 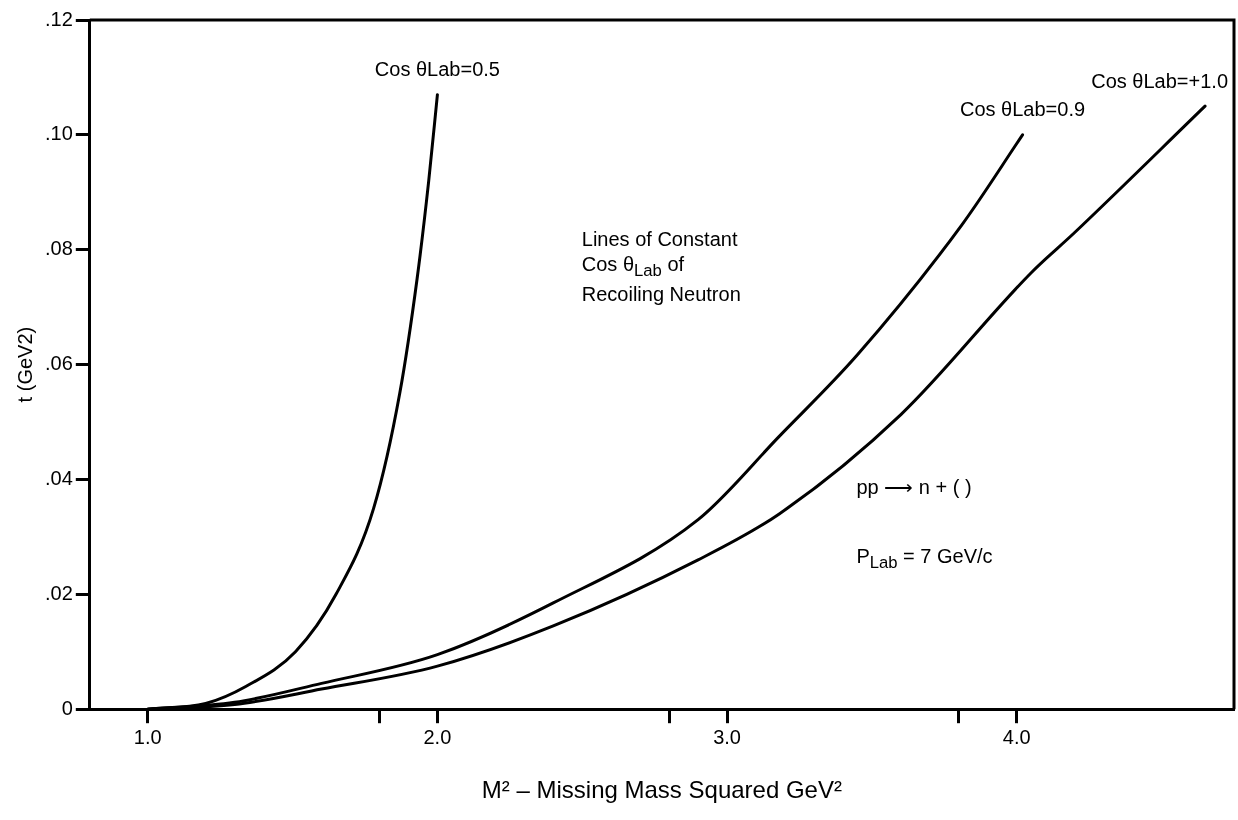 What do you see at coordinates (914, 487) in the screenshot?
I see `annotation: pp ⟶ n + ( )` at bounding box center [914, 487].